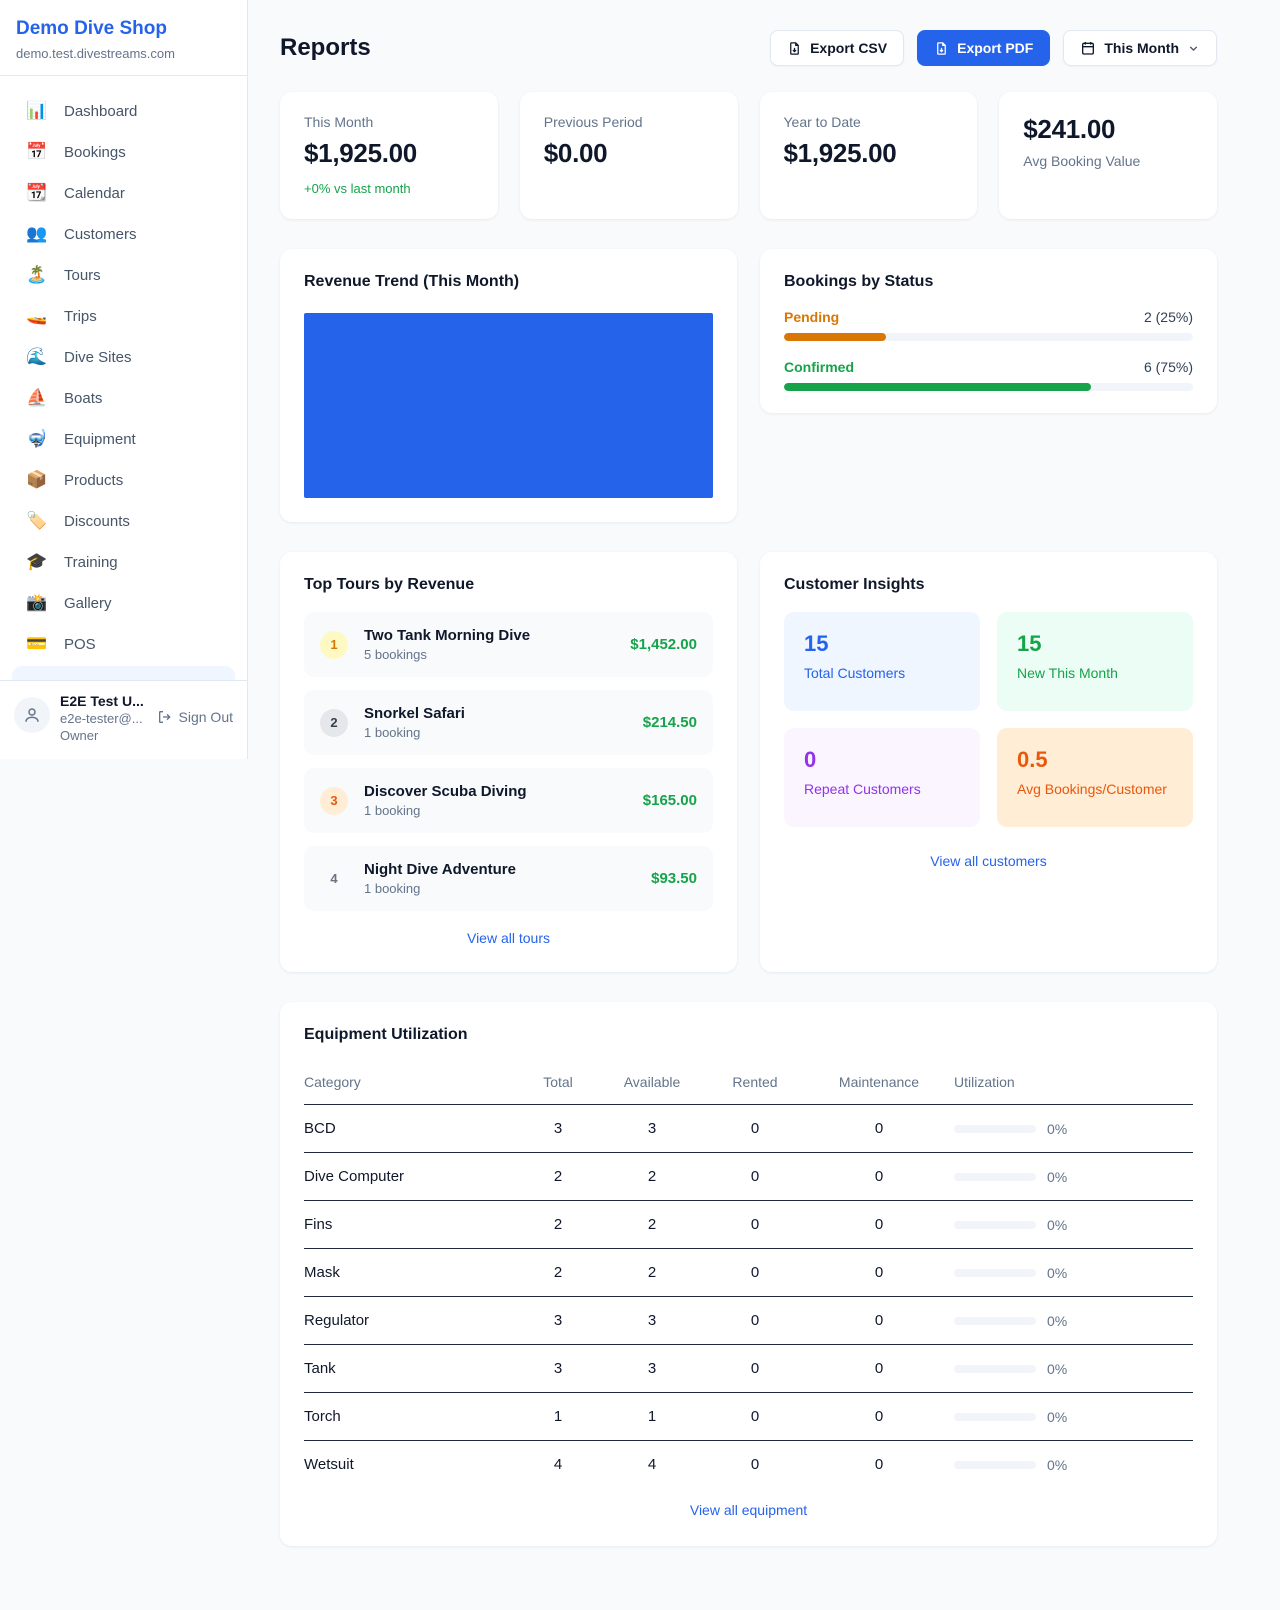 The width and height of the screenshot is (1280, 1610). I want to click on sidebar-item-equipment: 🤿 Equipment, so click(123, 439).